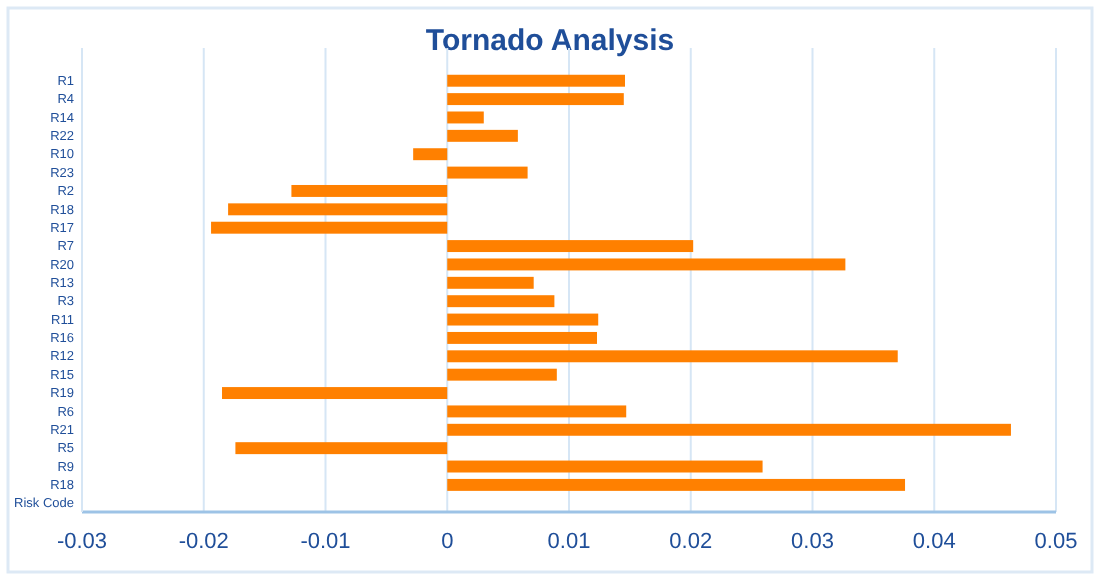  Describe the element at coordinates (325, 541) in the screenshot. I see `x-tick-label: -0.01` at that location.